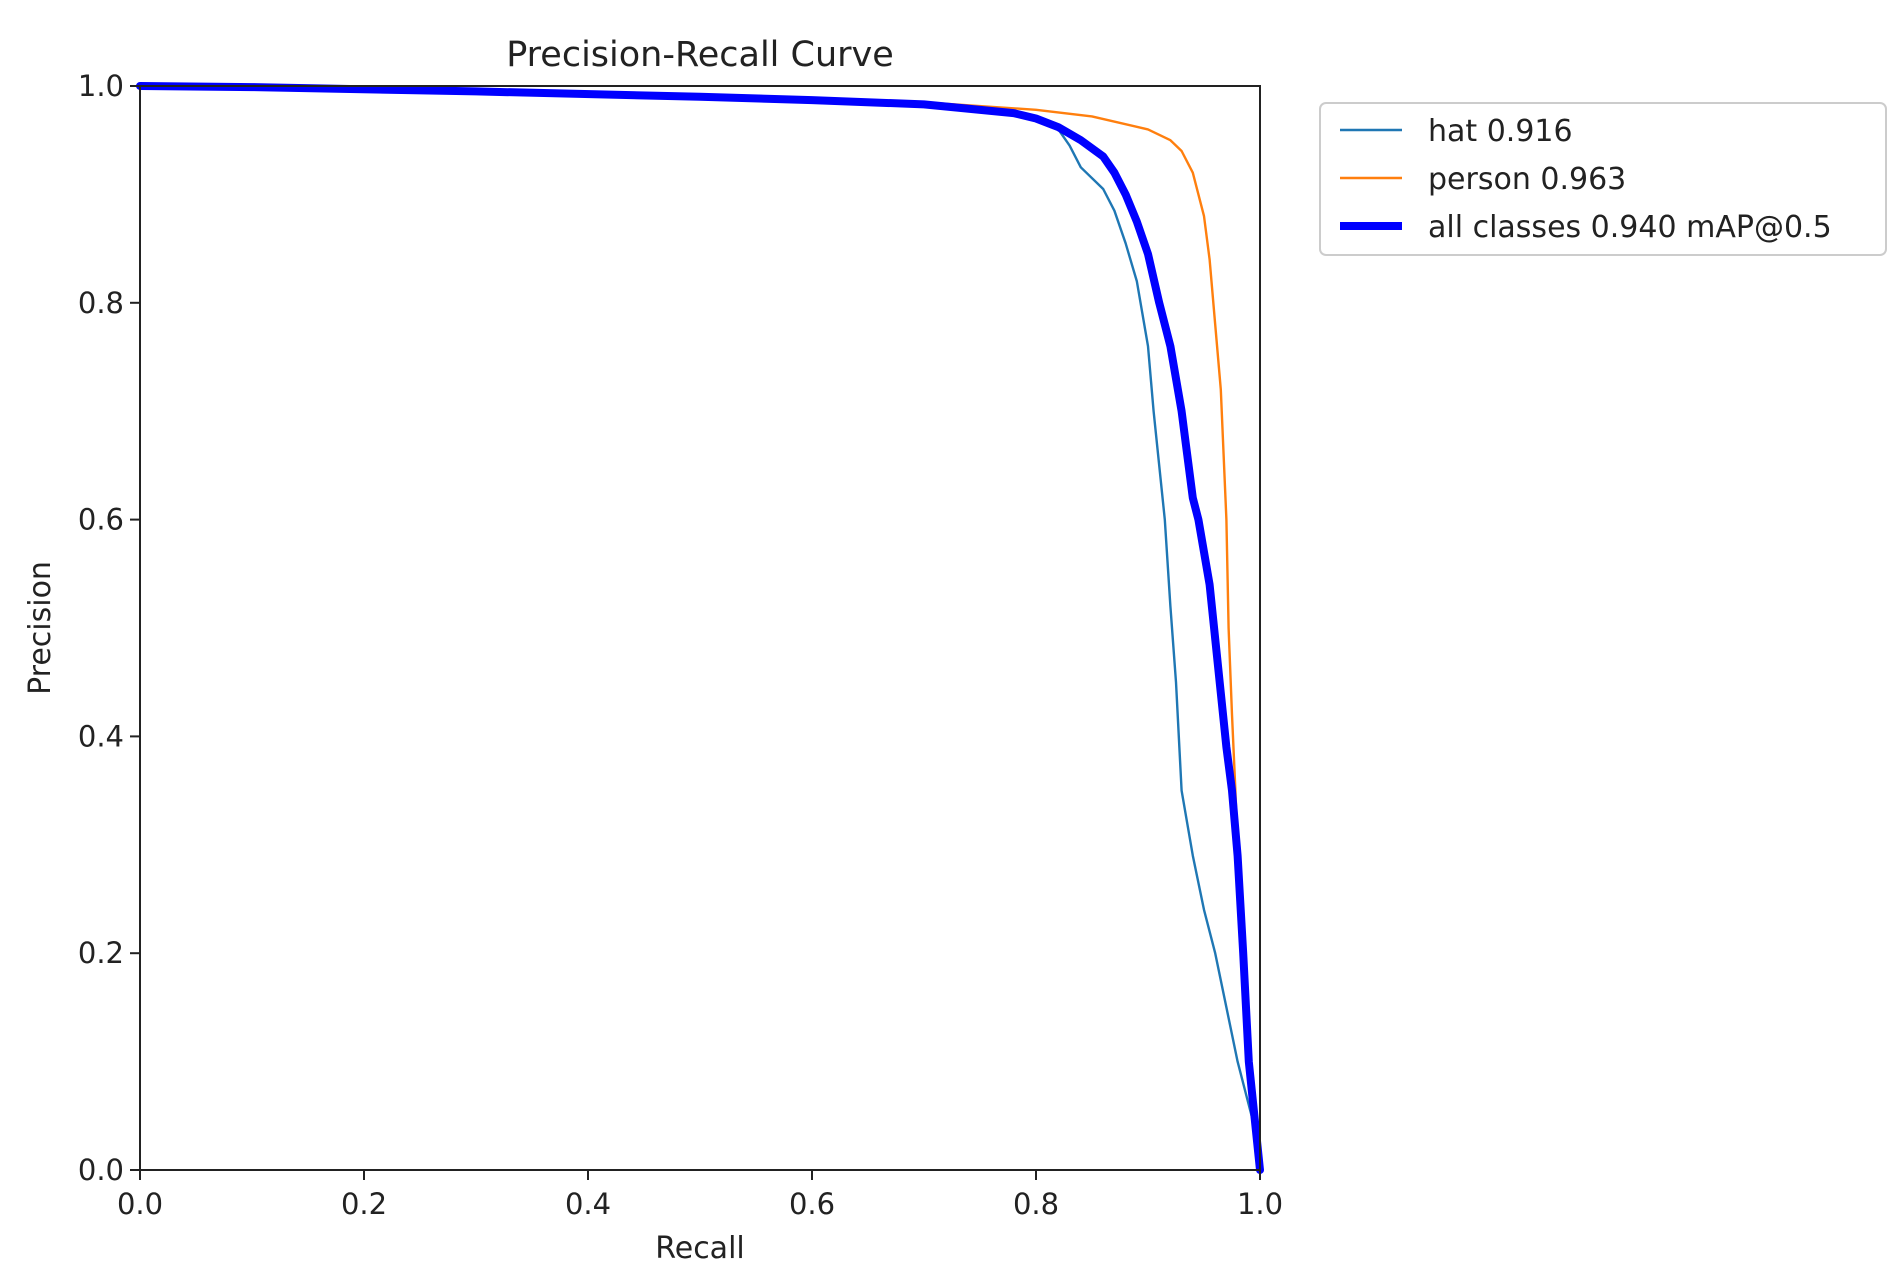 Image resolution: width=1901 pixels, height=1279 pixels. What do you see at coordinates (1630, 227) in the screenshot?
I see `legend-label-3: all classes 0.940 mAP@0.5` at bounding box center [1630, 227].